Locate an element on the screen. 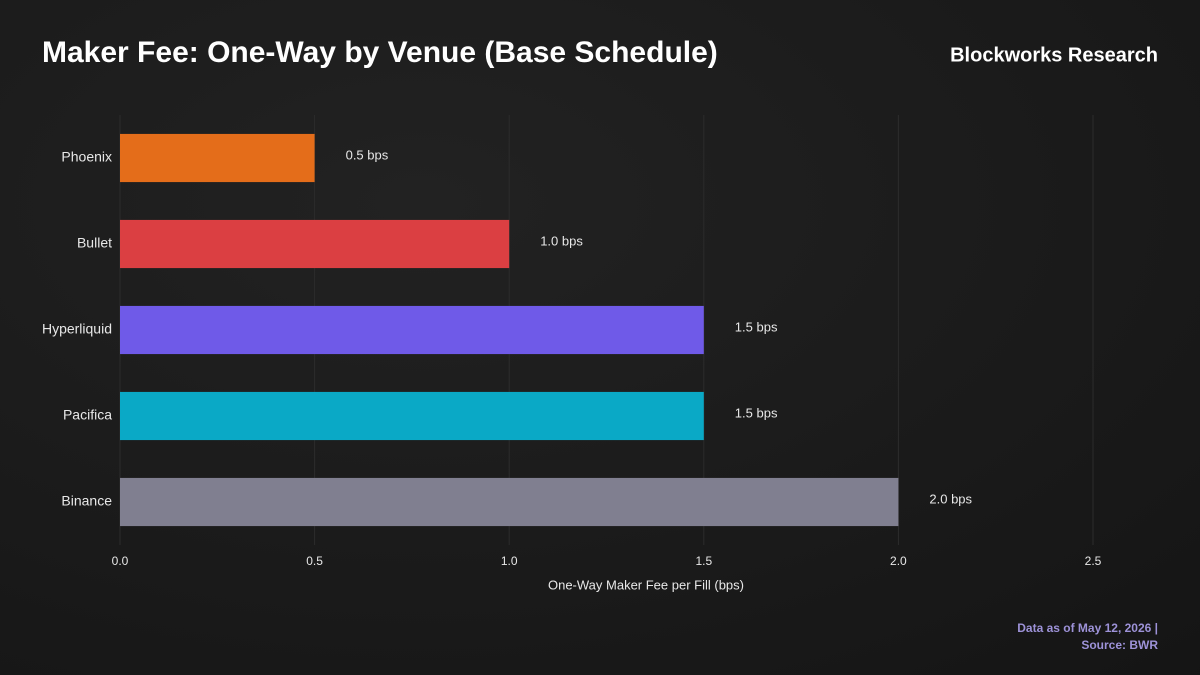  brand: Blockworks Research is located at coordinates (1054, 55).